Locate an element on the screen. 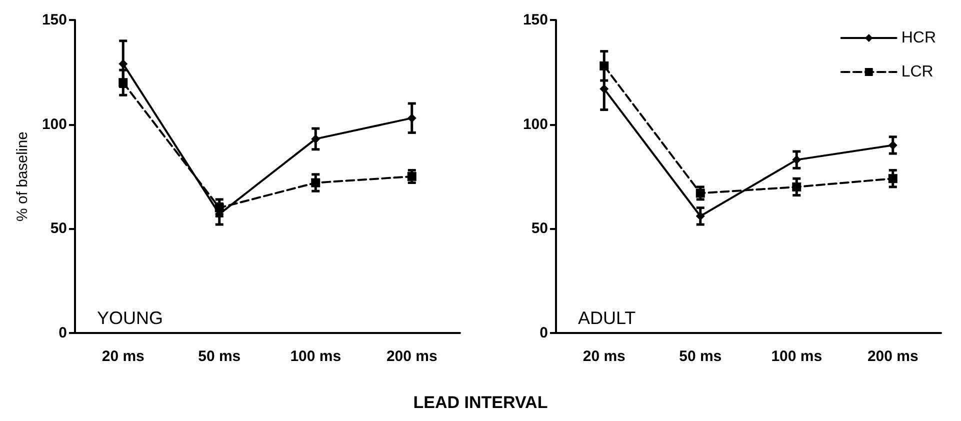 This screenshot has width=961, height=421. x-axis-title: LEAD INTERVAL is located at coordinates (480, 403).